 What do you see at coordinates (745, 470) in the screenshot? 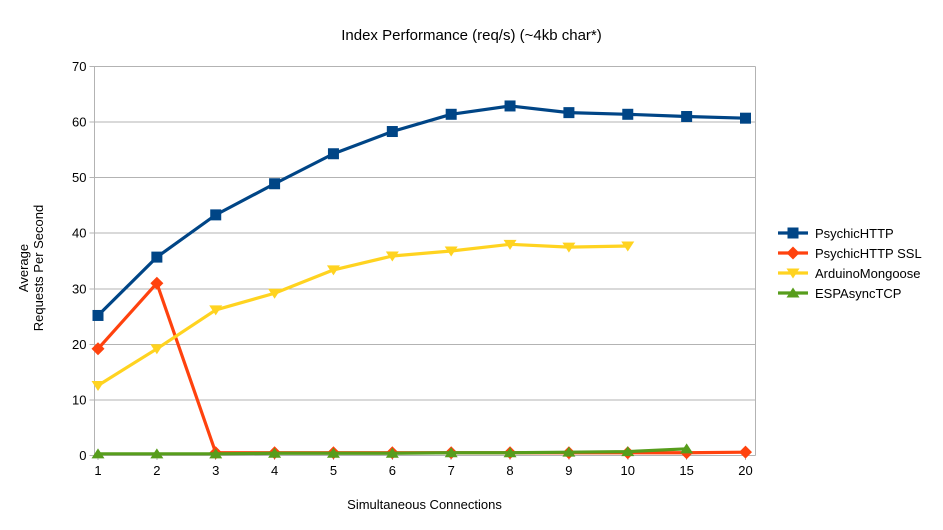
I see `x-tick-label-20: 20` at bounding box center [745, 470].